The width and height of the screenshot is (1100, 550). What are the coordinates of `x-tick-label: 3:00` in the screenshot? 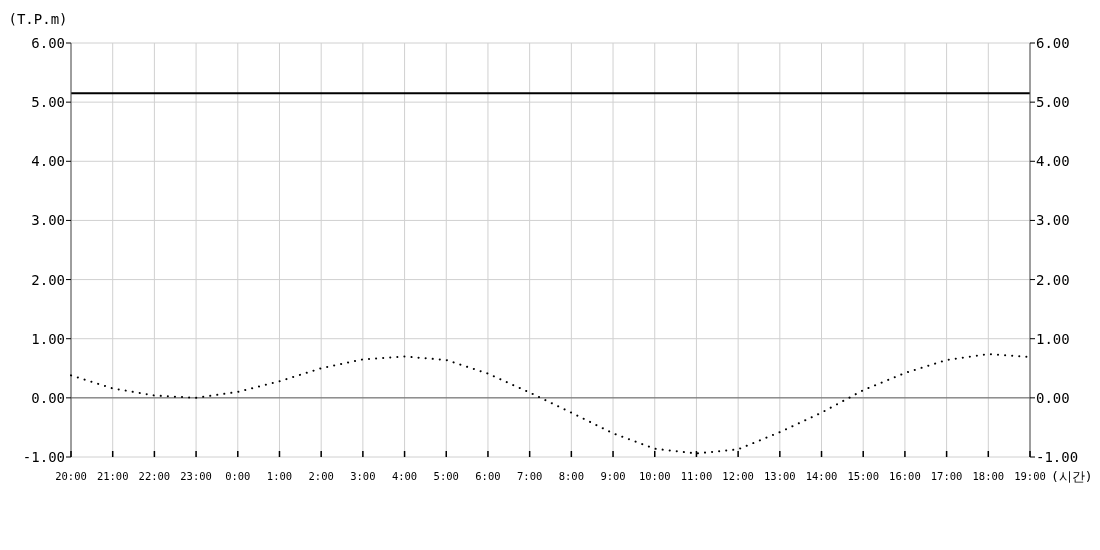 It's located at (363, 476).